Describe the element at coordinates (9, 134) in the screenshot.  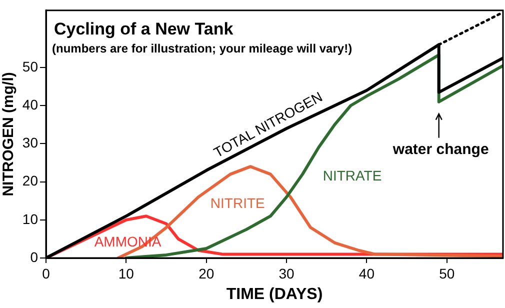
I see `y-axis-title: NITROGEN (mg/l)` at that location.